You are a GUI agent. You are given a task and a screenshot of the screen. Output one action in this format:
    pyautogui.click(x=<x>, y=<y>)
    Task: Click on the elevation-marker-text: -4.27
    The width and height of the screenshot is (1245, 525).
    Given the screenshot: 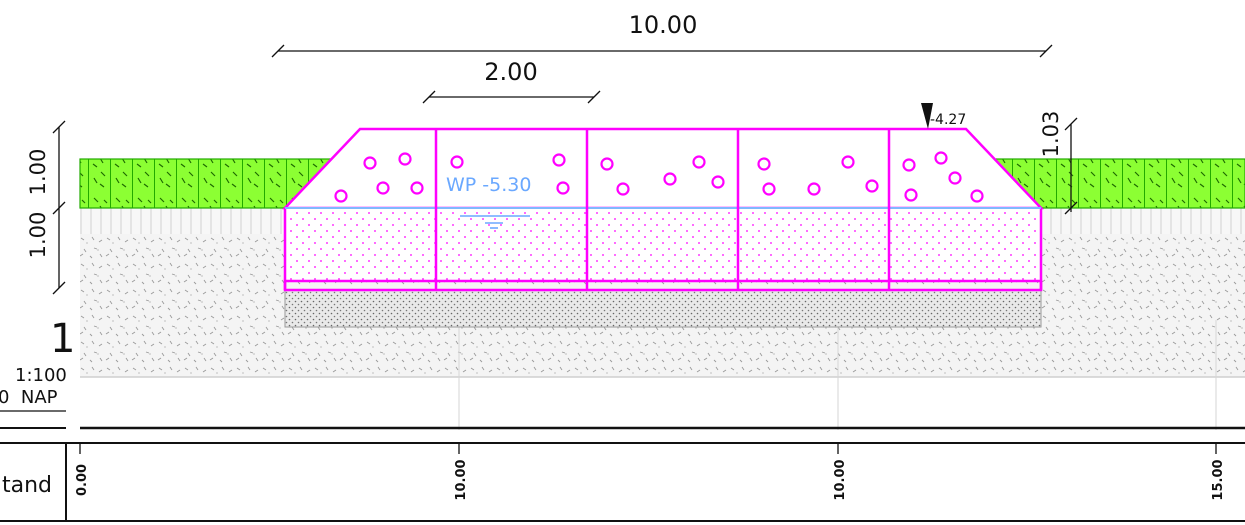 What is the action you would take?
    pyautogui.click(x=948, y=120)
    